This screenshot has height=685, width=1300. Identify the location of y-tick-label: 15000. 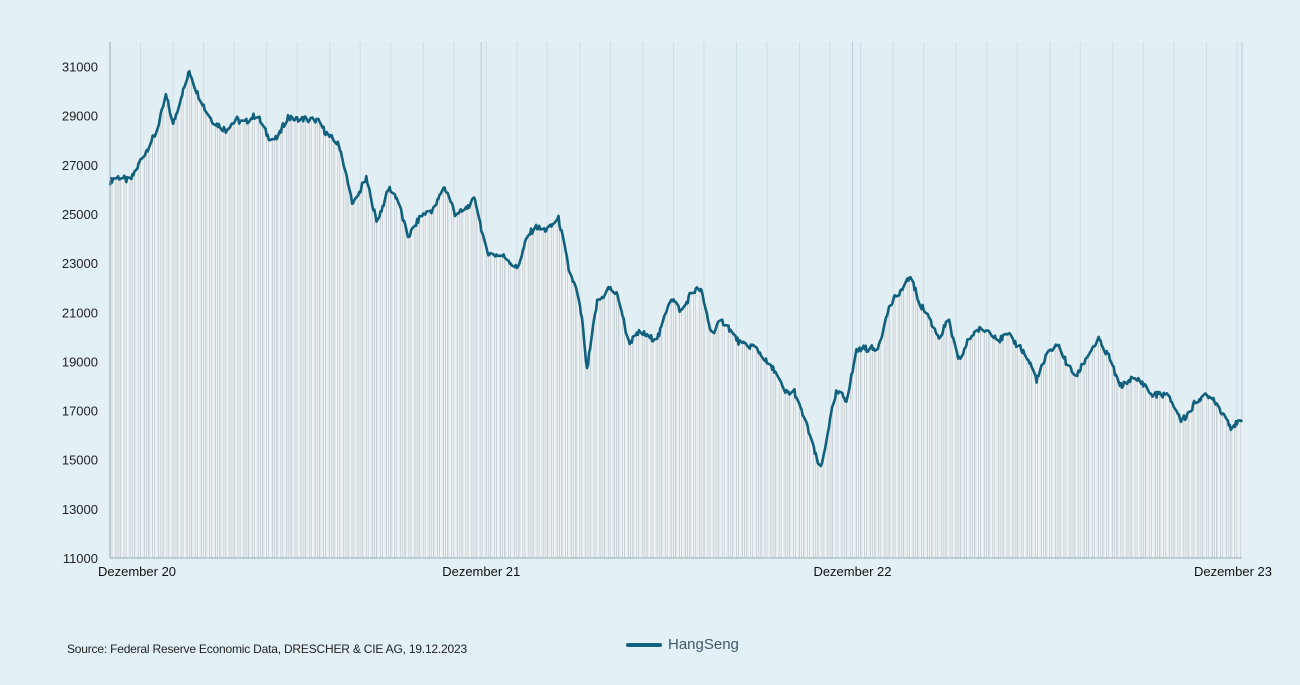
(80, 460).